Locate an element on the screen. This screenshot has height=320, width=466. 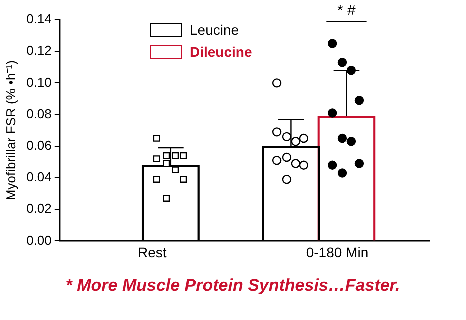
x-tick-label: 0-180 Min is located at coordinates (337, 252).